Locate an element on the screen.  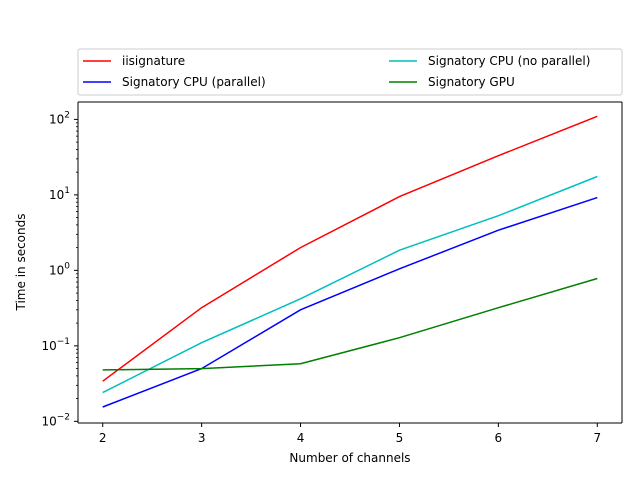
x-tick-label: 2 is located at coordinates (103, 438).